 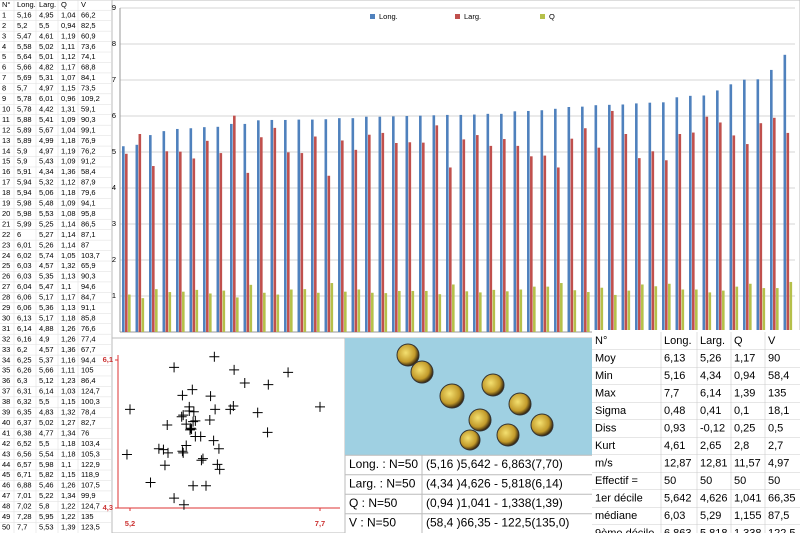 I want to click on y-tick-label: 2, so click(x=114, y=259).